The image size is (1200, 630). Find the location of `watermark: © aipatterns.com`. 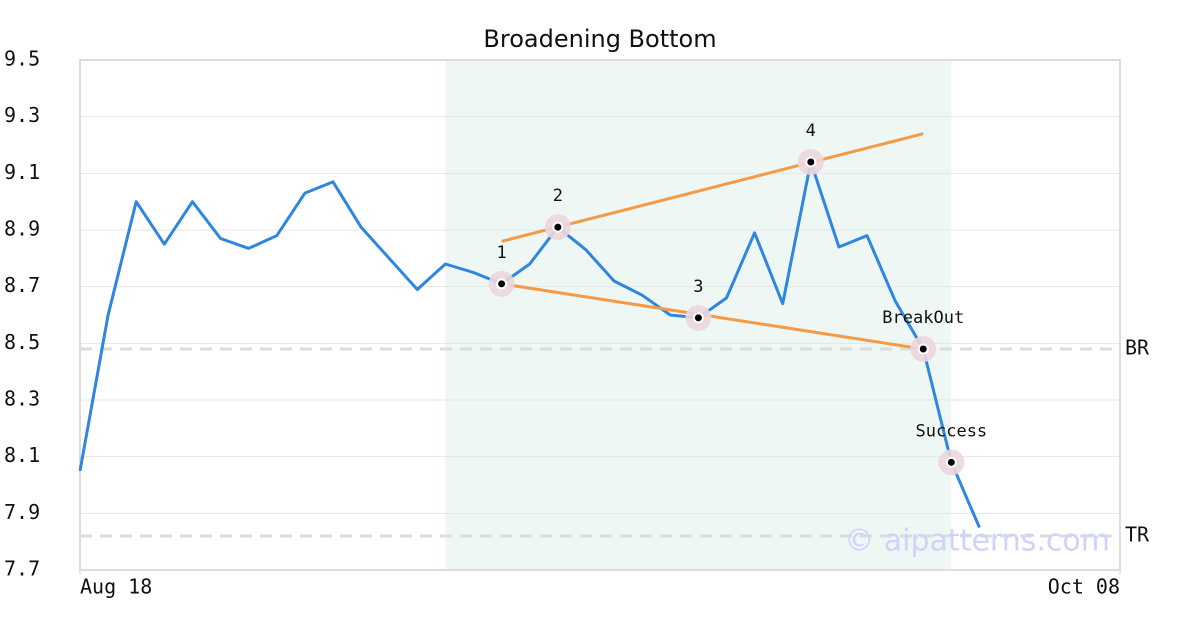

watermark: © aipatterns.com is located at coordinates (977, 541).